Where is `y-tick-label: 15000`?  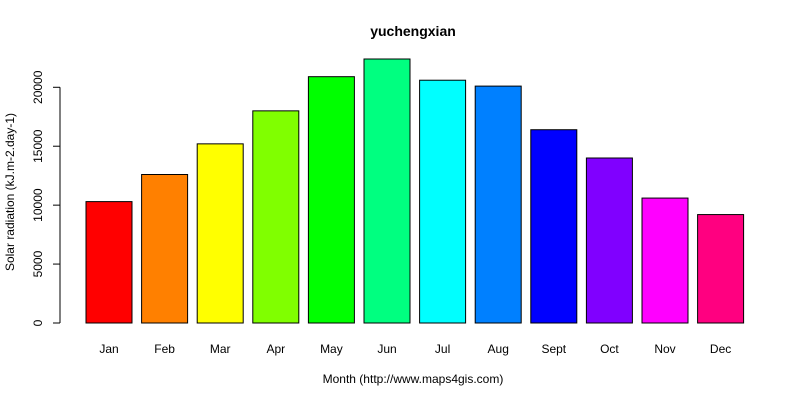 y-tick-label: 15000 is located at coordinates (38, 146).